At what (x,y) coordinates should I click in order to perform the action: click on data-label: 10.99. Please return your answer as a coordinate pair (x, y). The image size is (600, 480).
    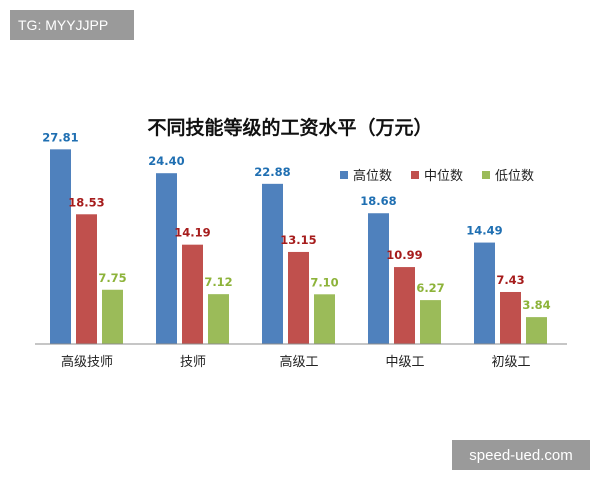
    Looking at the image, I should click on (404, 255).